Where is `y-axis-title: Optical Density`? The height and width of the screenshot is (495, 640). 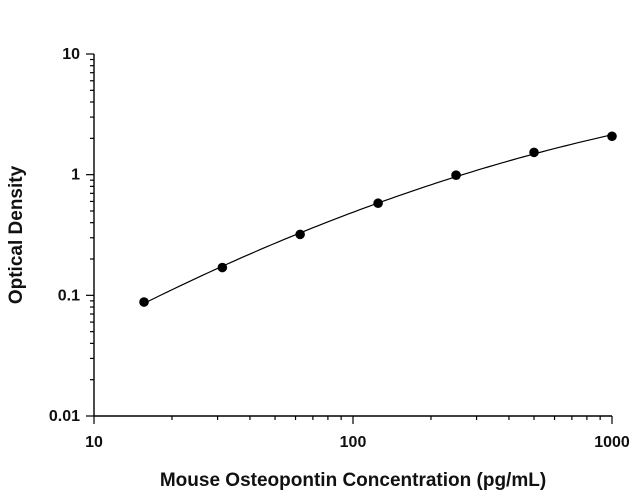 y-axis-title: Optical Density is located at coordinates (16, 234).